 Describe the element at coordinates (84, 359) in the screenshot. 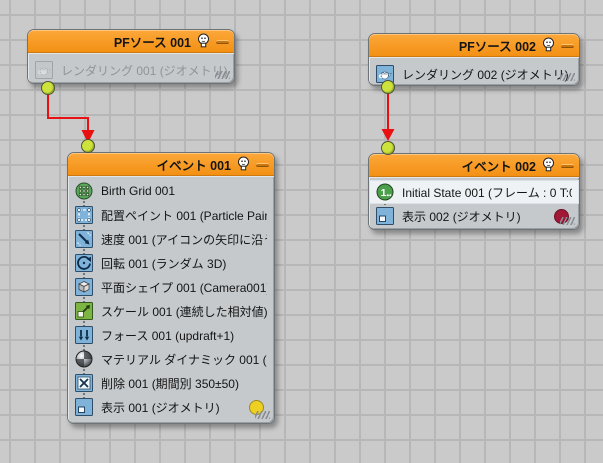

I see `material-dynamic-icon` at that location.